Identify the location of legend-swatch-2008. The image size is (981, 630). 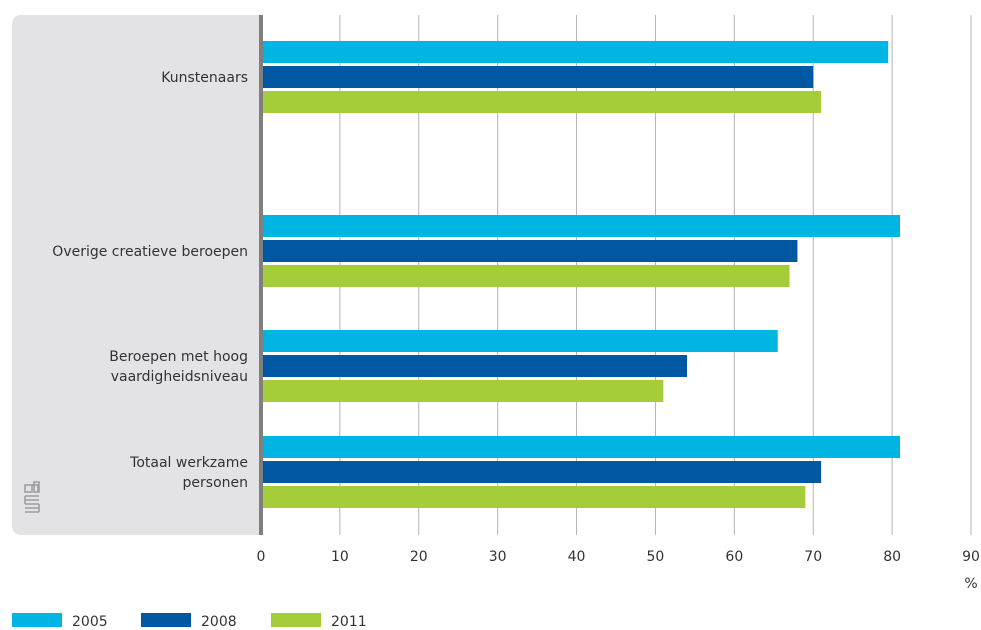
(166, 620).